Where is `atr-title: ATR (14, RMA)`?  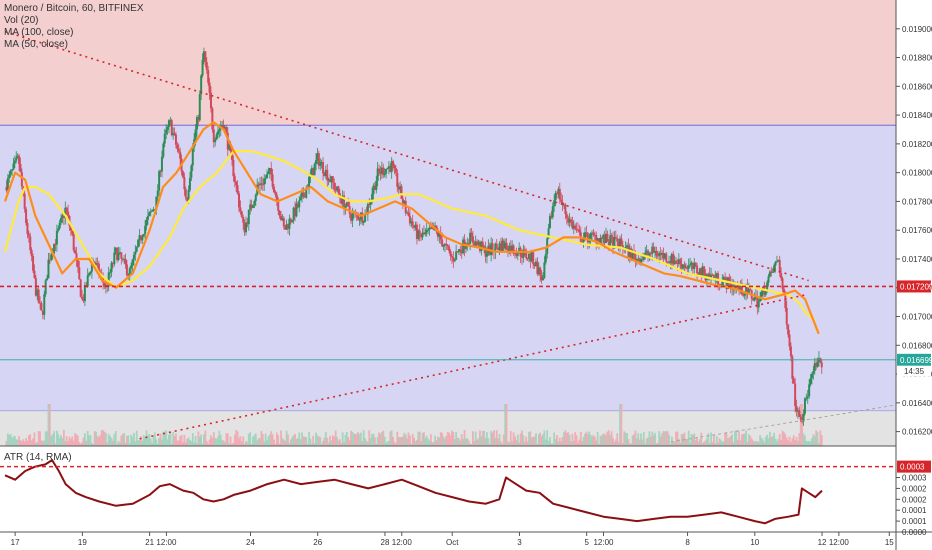
atr-title: ATR (14, RMA) is located at coordinates (38, 457).